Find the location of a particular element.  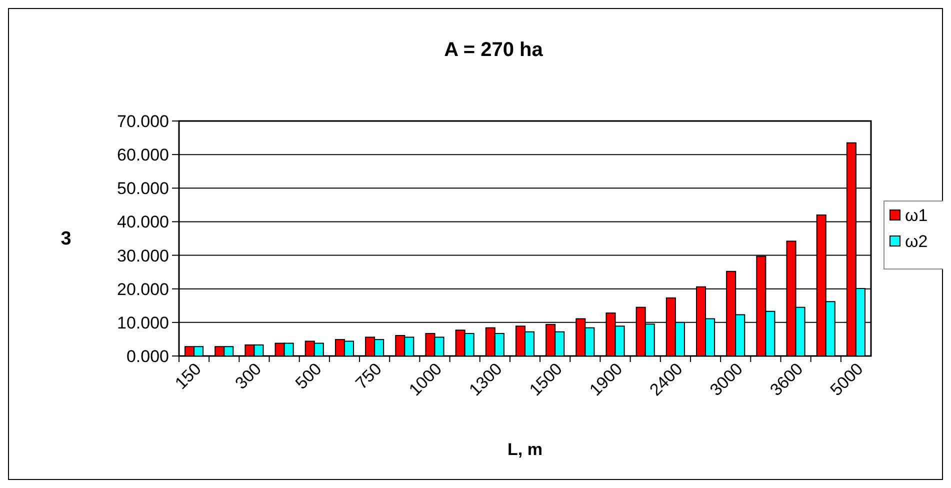

y-tick-label: 70.000 is located at coordinates (143, 121).